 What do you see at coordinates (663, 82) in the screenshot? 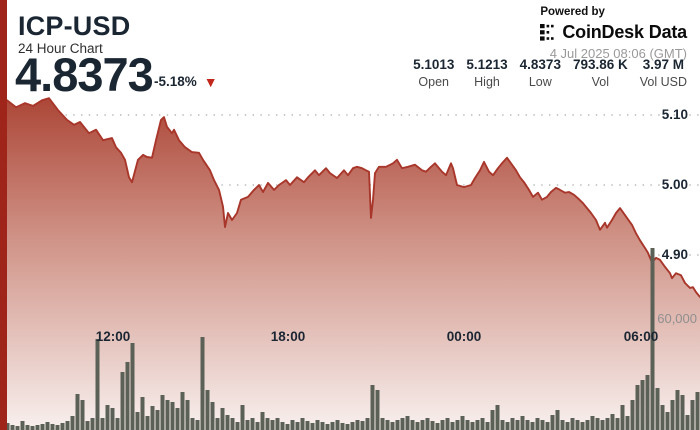
I see `stat-vol-usd-label: Vol USD` at bounding box center [663, 82].